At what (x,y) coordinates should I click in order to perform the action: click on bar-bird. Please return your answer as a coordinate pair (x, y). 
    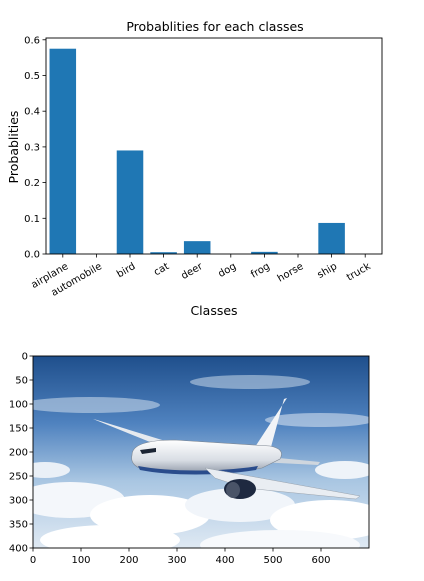
    Looking at the image, I should click on (130, 202).